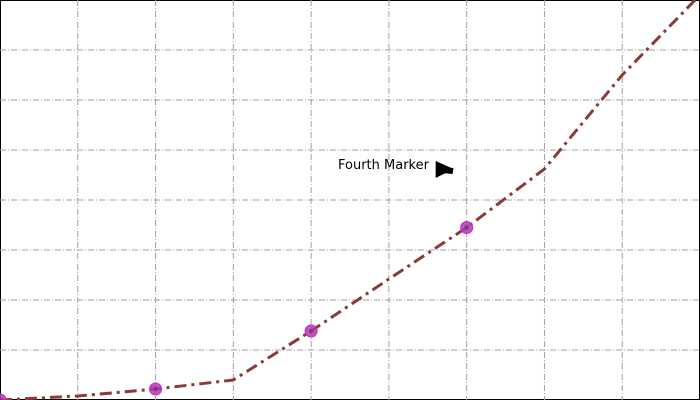 The width and height of the screenshot is (700, 400). Describe the element at coordinates (444, 169) in the screenshot. I see `annotation-arrow-head` at that location.